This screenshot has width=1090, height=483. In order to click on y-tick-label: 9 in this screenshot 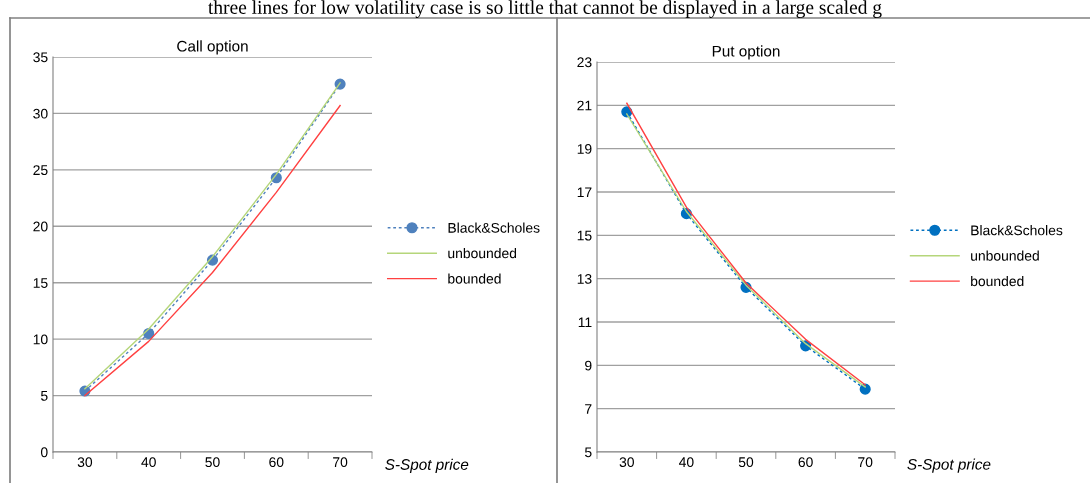, I will do `click(588, 365)`.